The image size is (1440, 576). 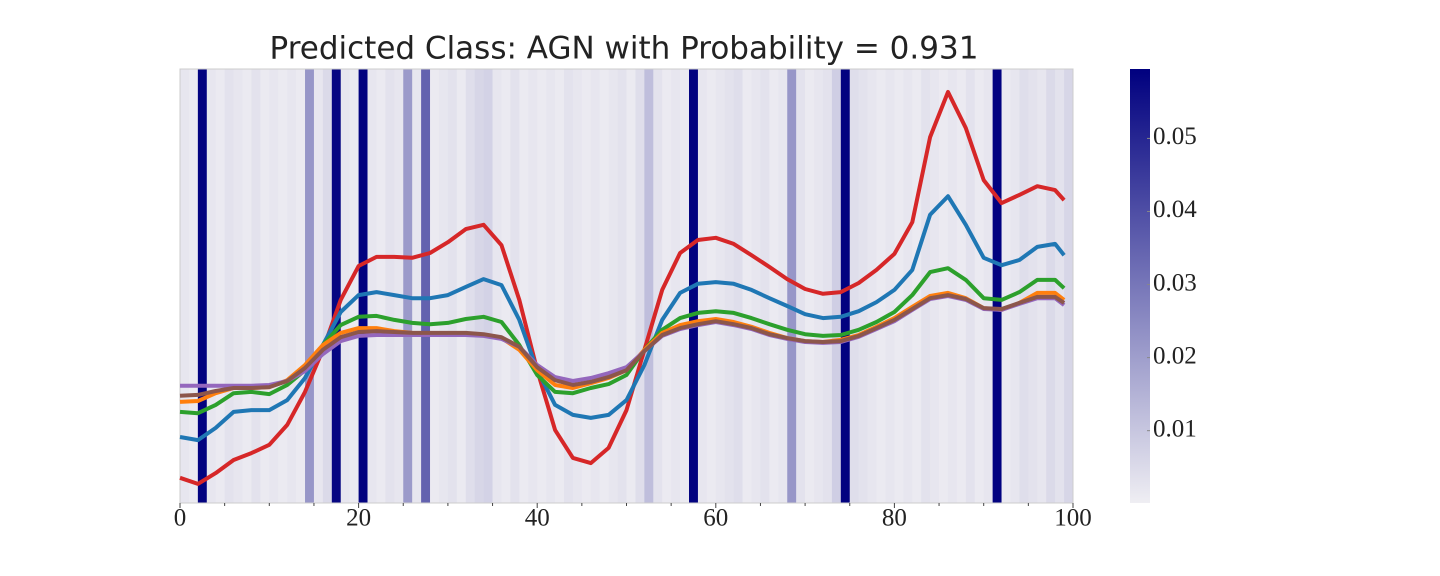 I want to click on x-tick-label: 20, so click(x=358, y=518).